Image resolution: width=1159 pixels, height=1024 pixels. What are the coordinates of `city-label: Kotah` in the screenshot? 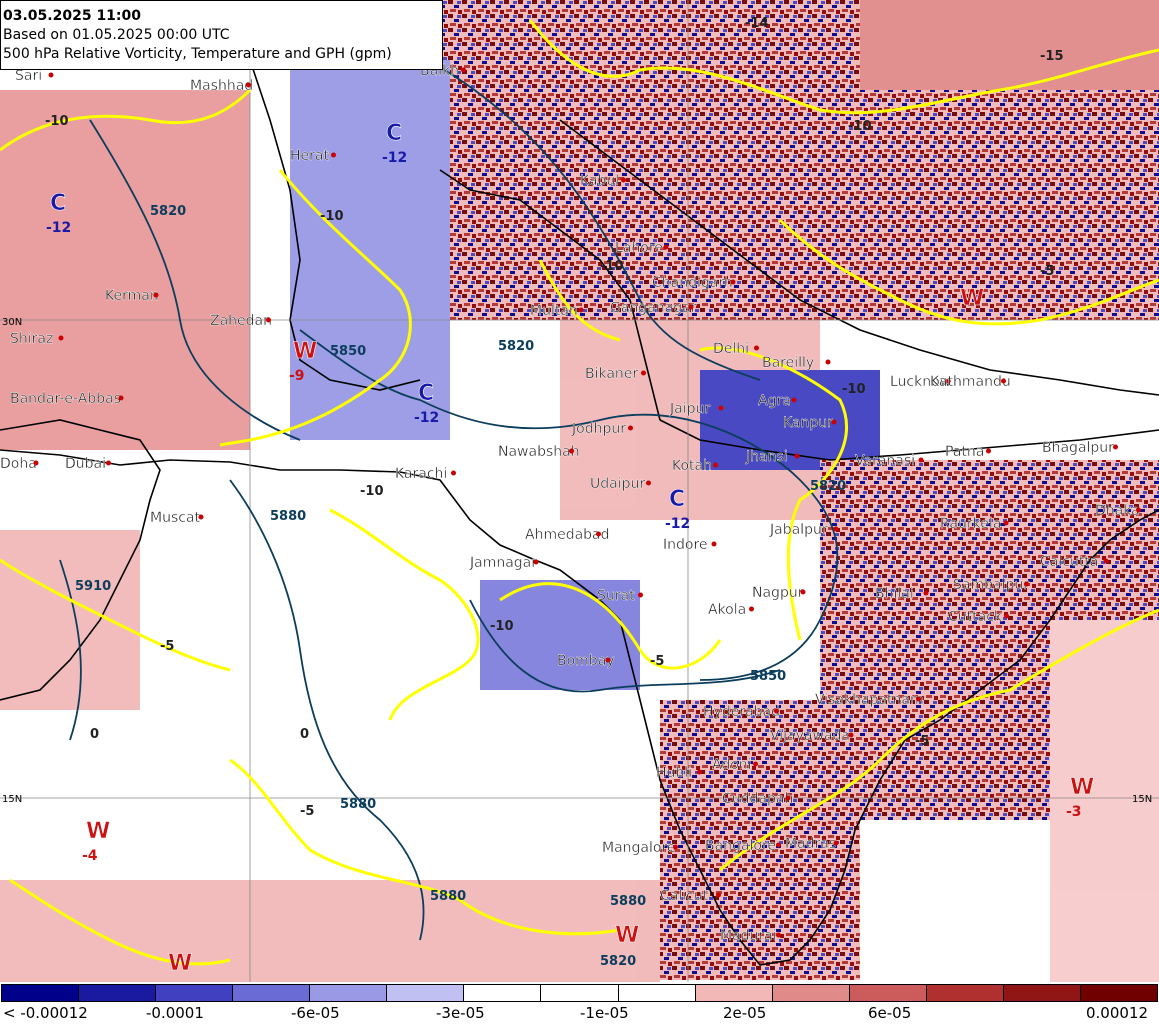 It's located at (692, 466).